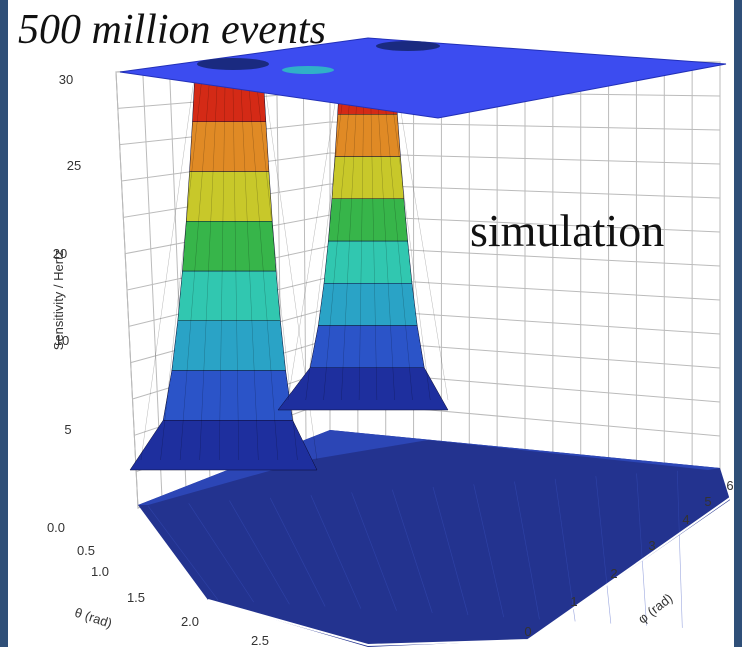 The image size is (742, 647). I want to click on theta-tick-label: 1.5, so click(136, 597).